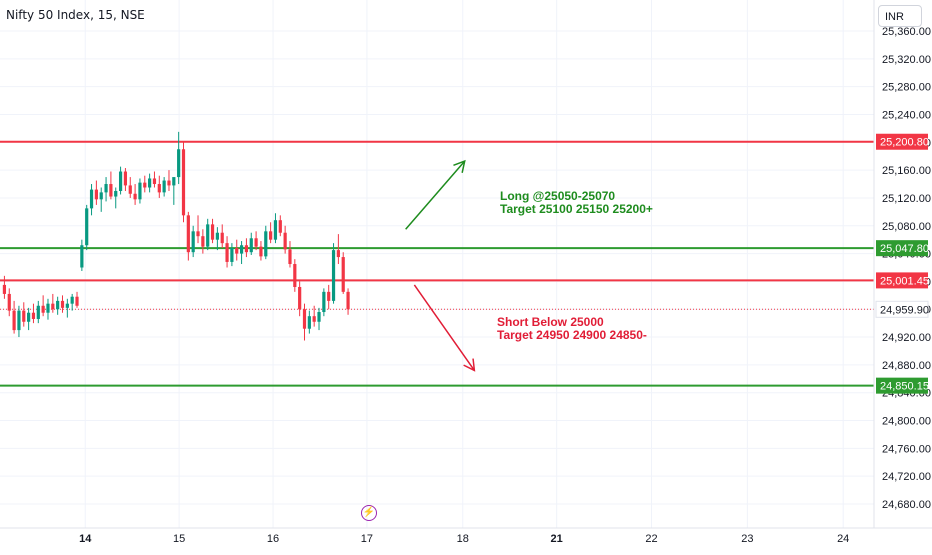 This screenshot has width=932, height=555. I want to click on level-price-label: 25,200.80, so click(904, 143).